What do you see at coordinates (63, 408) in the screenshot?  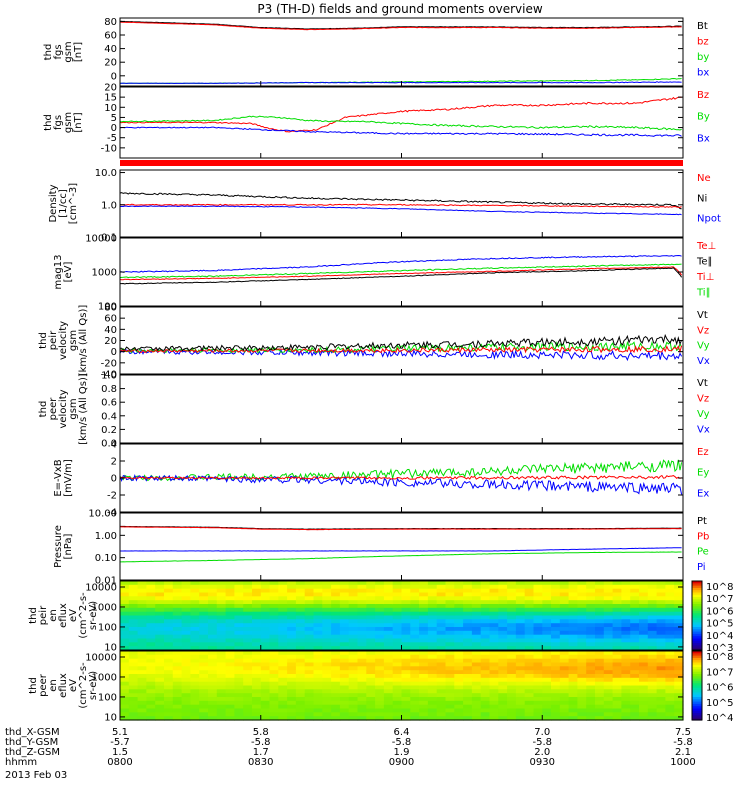 I see `y-axis-label: velocity` at bounding box center [63, 408].